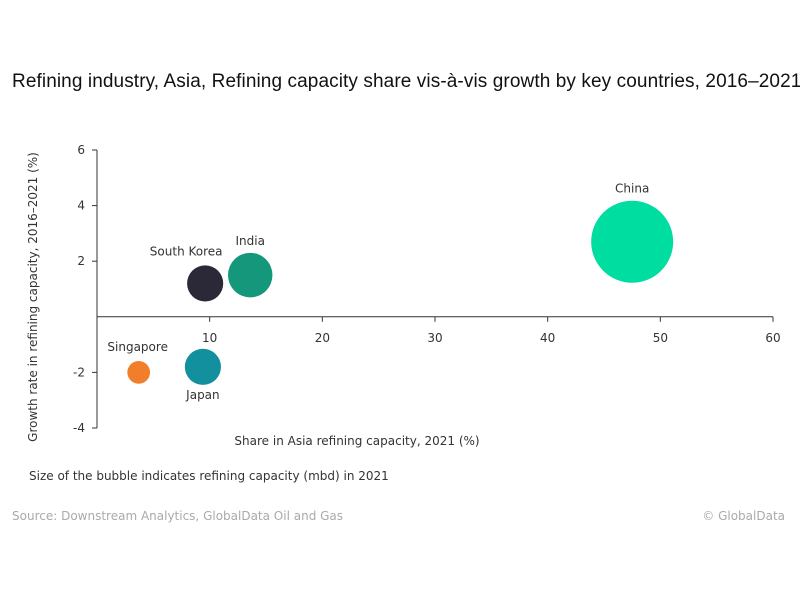  Describe the element at coordinates (209, 338) in the screenshot. I see `x-tick-label: 10` at that location.